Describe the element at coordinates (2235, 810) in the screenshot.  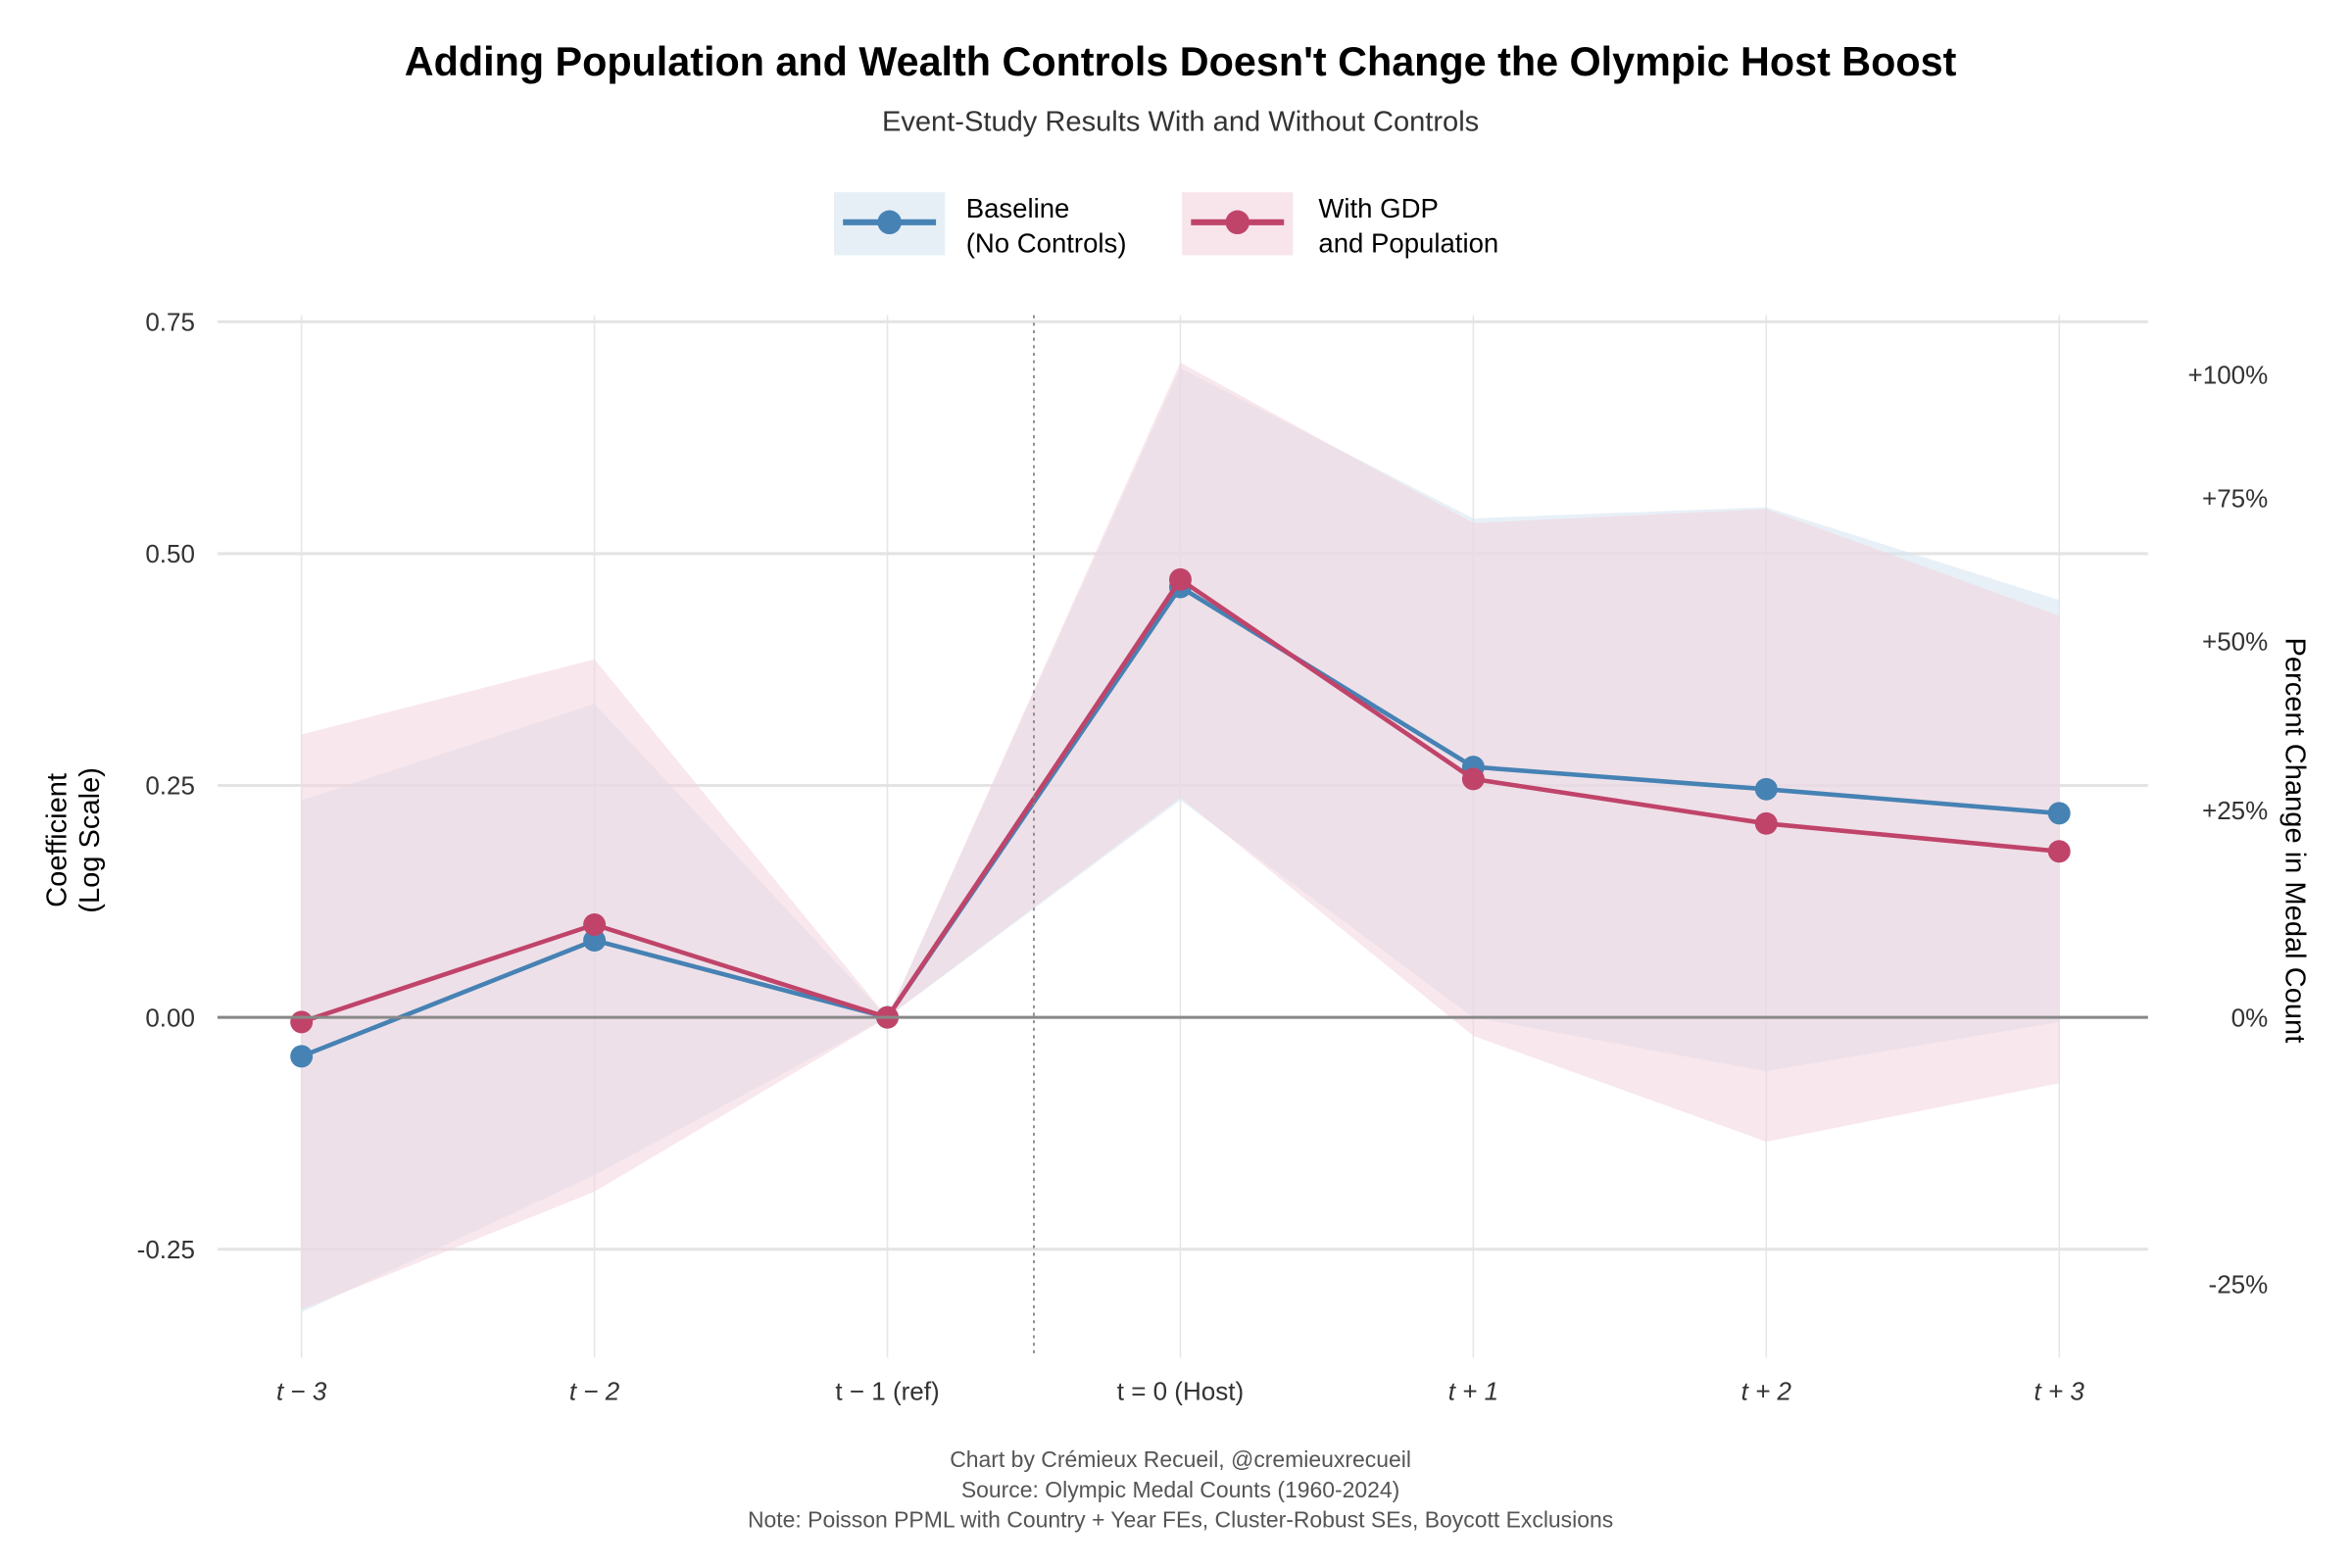
I see `right-tick-label: +25%` at that location.